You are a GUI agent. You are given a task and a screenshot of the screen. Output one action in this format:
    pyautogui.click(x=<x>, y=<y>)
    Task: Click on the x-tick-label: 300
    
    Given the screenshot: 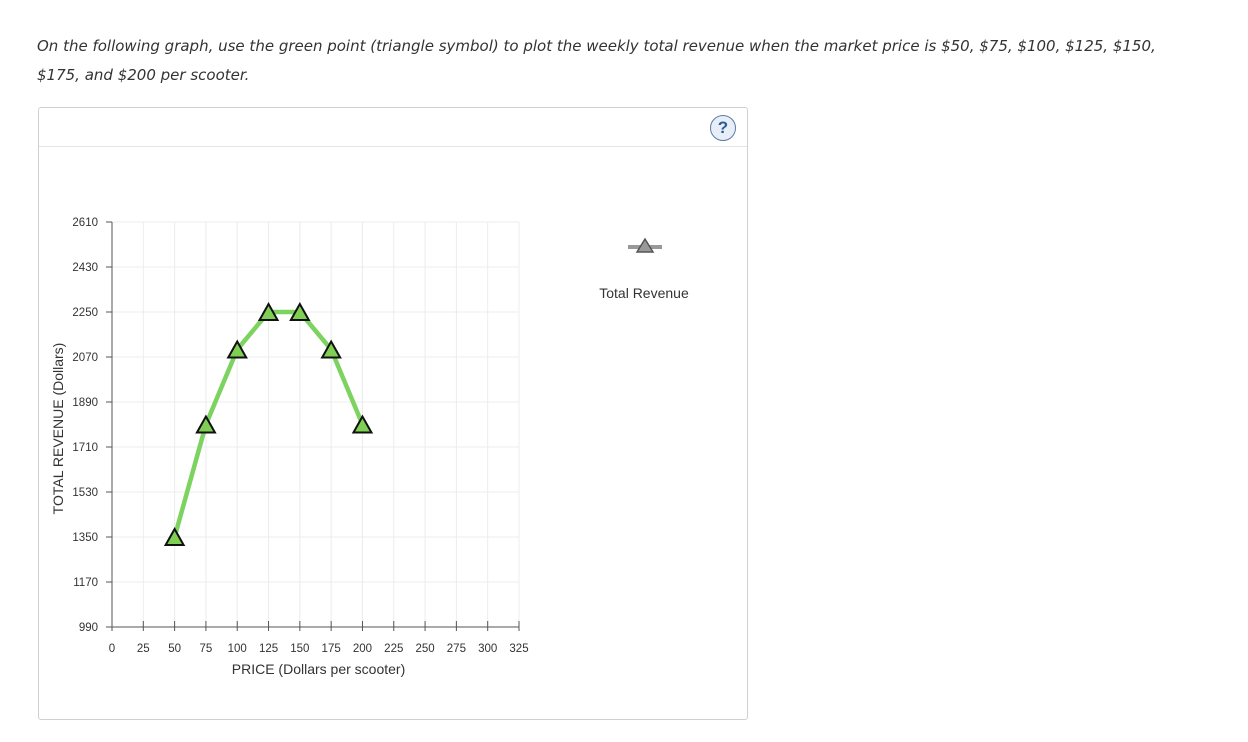 What is the action you would take?
    pyautogui.click(x=487, y=649)
    